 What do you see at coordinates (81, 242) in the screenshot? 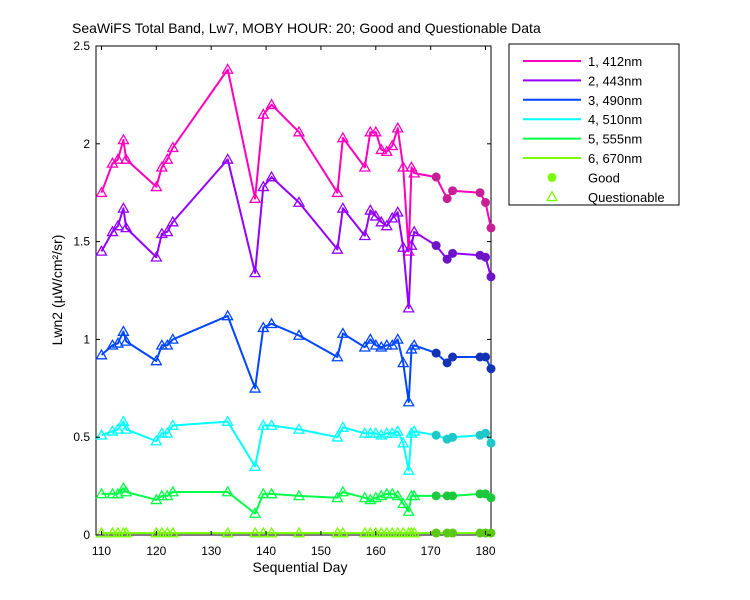
I see `y-tick-label: 1.5` at bounding box center [81, 242].